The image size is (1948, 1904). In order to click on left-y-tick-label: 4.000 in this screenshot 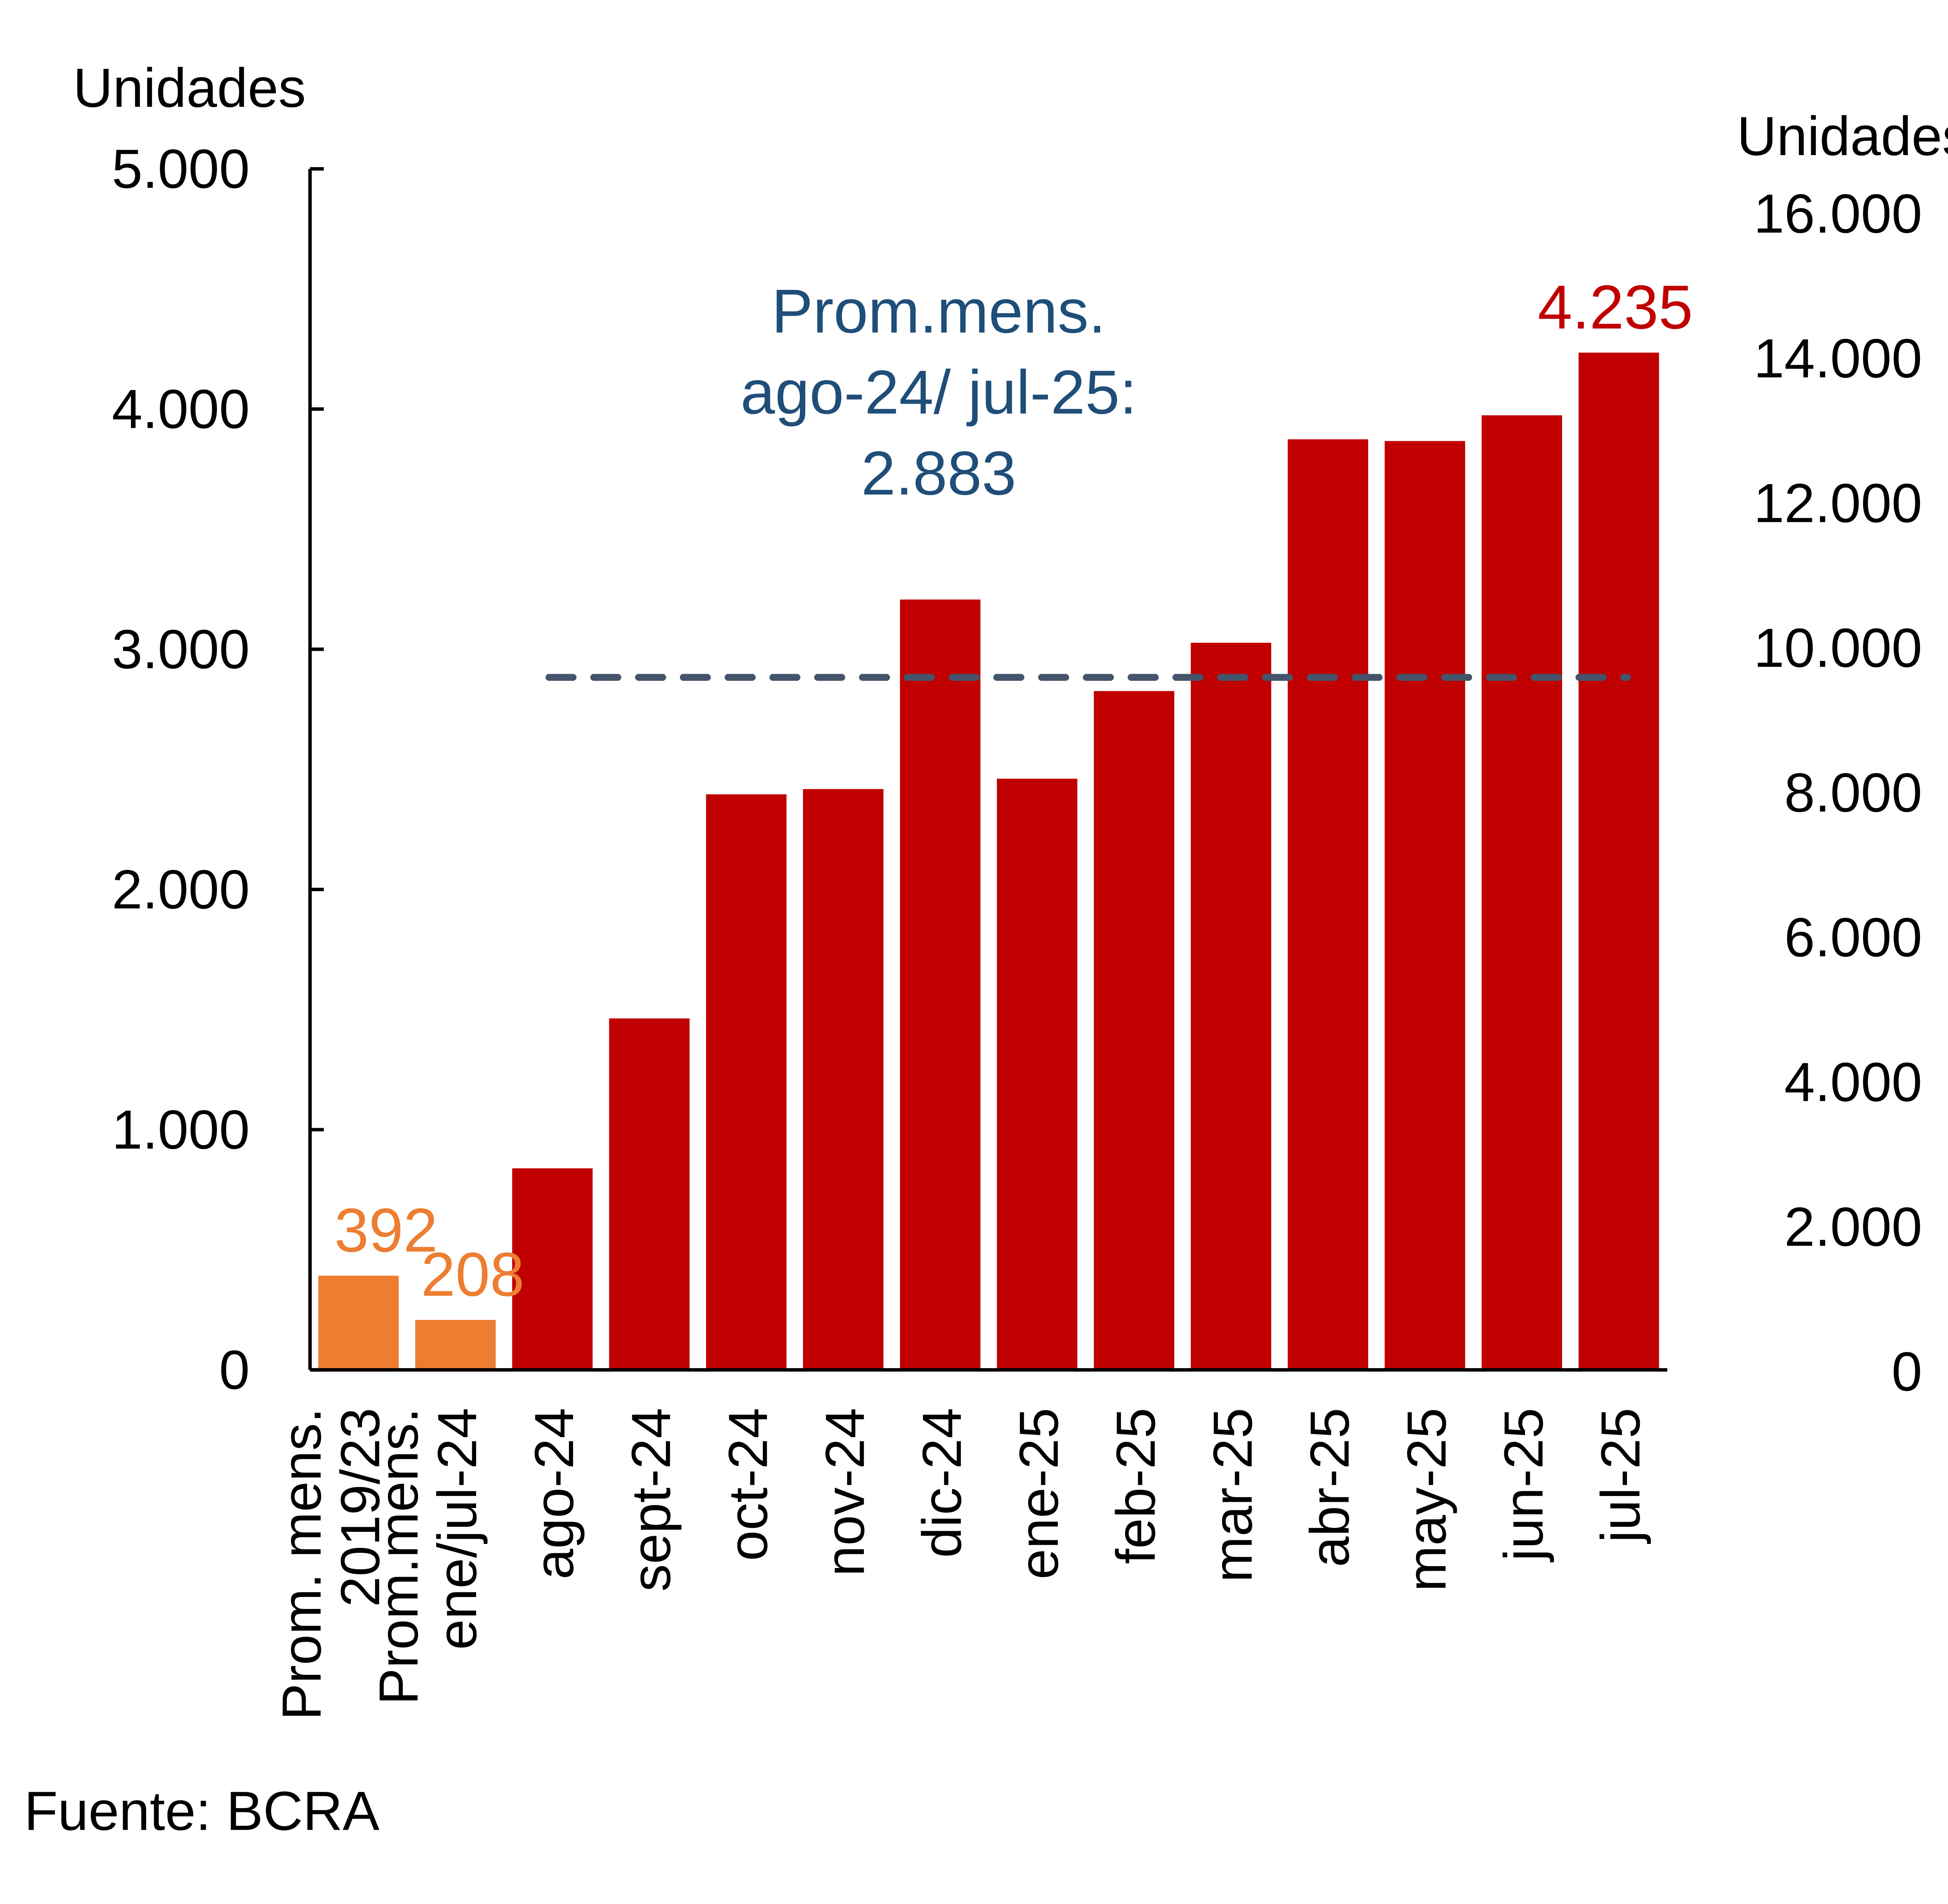, I will do `click(181, 409)`.